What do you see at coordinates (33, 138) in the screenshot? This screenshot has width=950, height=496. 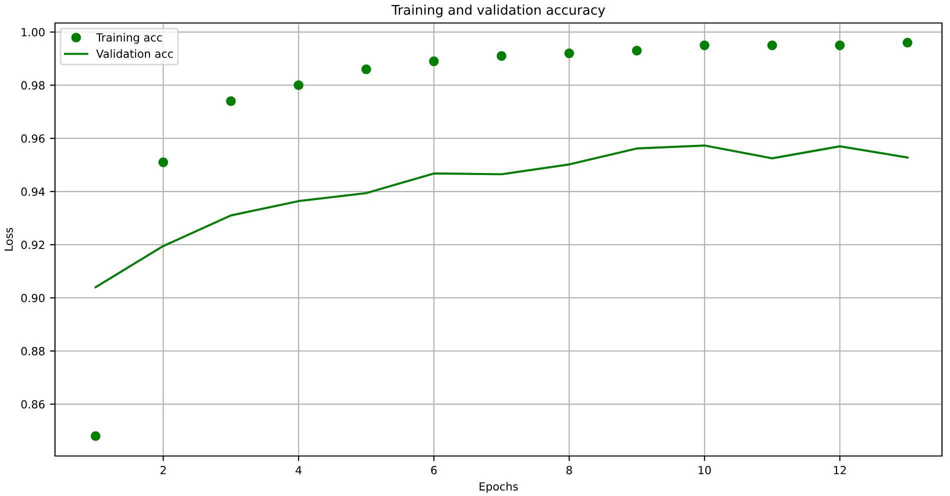 I see `y-tick-label: 0.96` at bounding box center [33, 138].